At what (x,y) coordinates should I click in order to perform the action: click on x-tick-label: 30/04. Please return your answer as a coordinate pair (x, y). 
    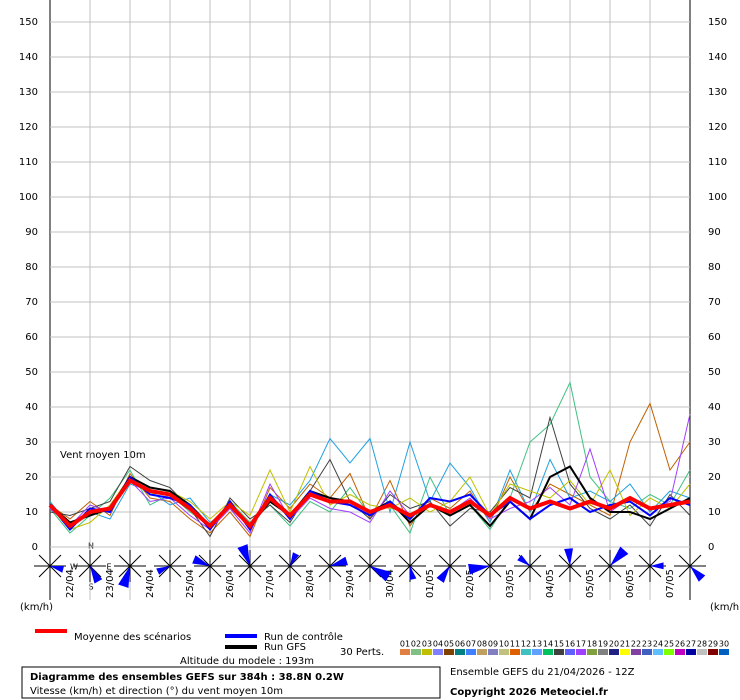
    Looking at the image, I should click on (390, 583).